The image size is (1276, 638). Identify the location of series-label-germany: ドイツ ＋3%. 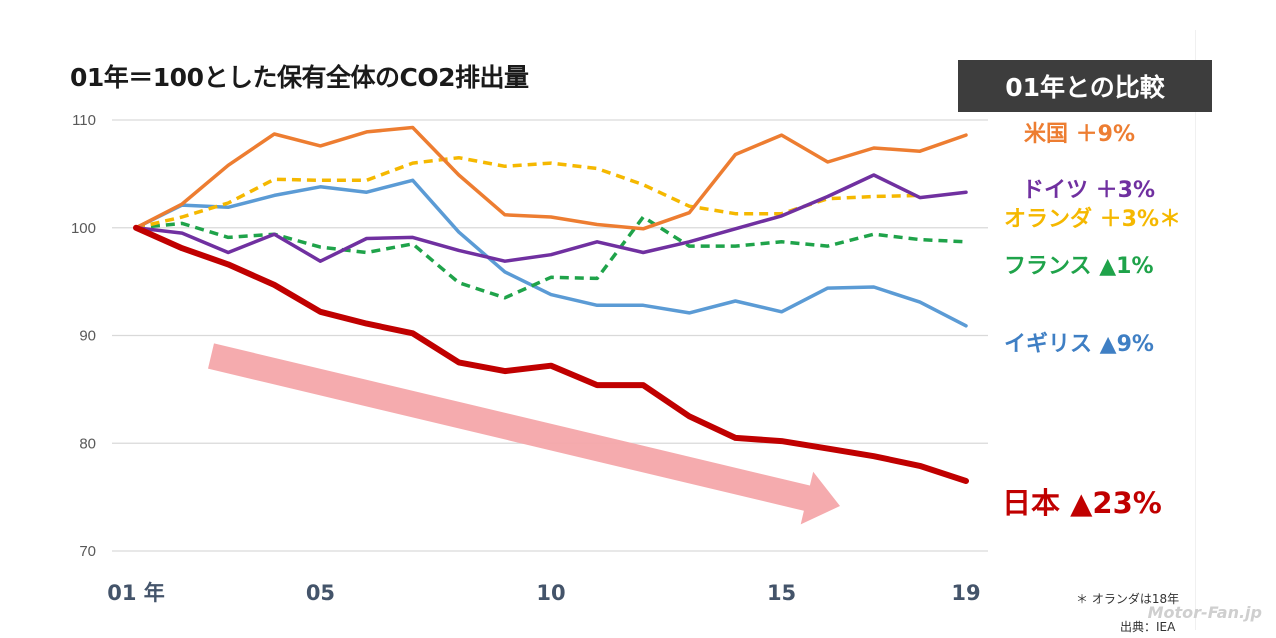
(1089, 190).